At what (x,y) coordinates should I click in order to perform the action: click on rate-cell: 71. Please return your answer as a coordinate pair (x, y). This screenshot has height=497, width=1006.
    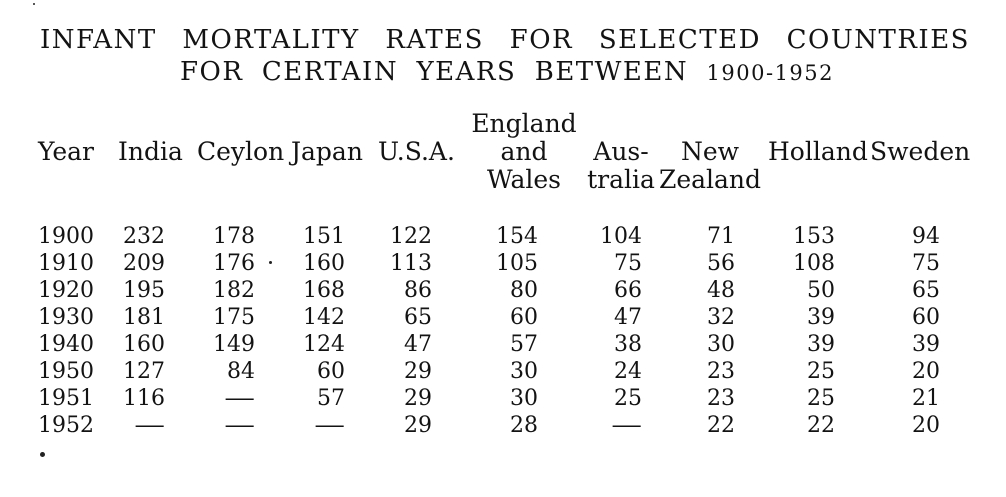
    Looking at the image, I should click on (721, 236).